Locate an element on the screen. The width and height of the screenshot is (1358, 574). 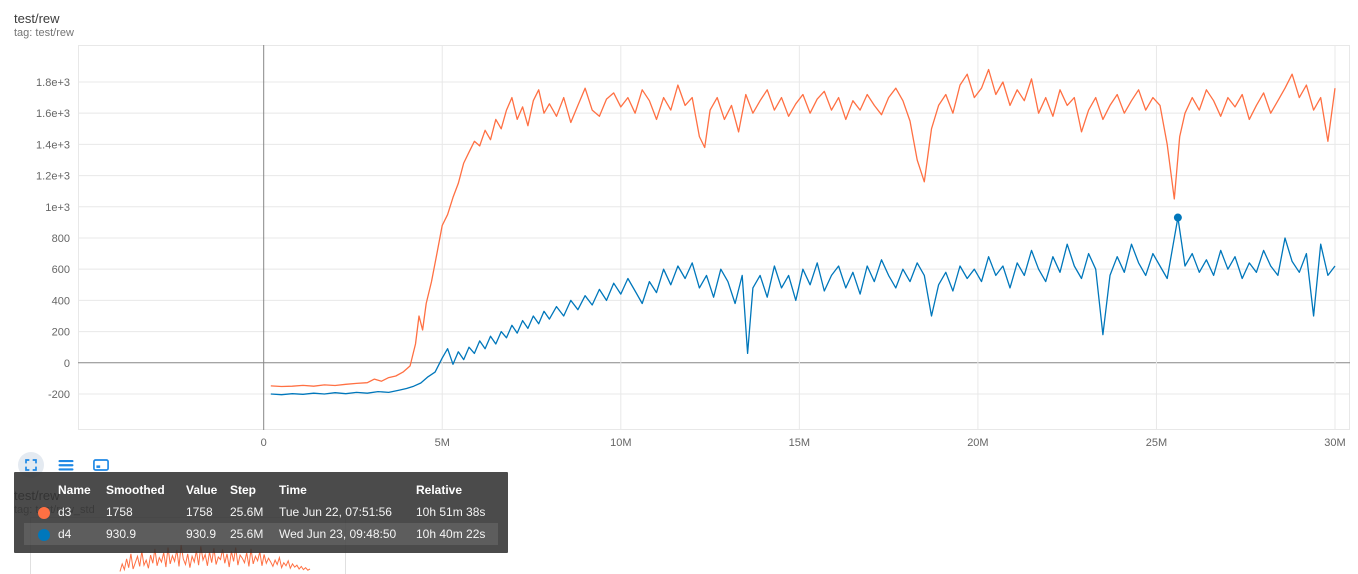
y-tick-label: 1.8e+3 is located at coordinates (53, 83).